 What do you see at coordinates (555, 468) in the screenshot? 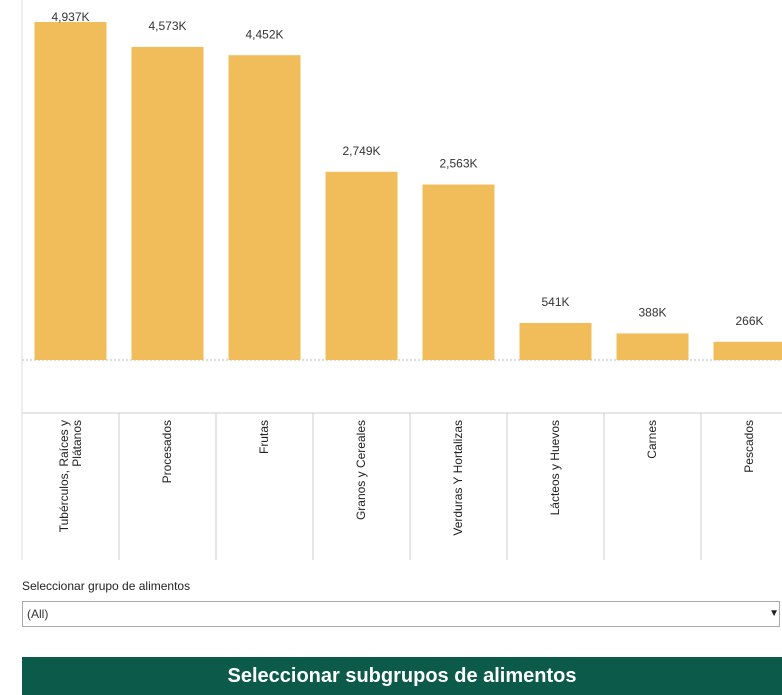
I see `x-tick-label: Lácteos y Huevos` at bounding box center [555, 468].